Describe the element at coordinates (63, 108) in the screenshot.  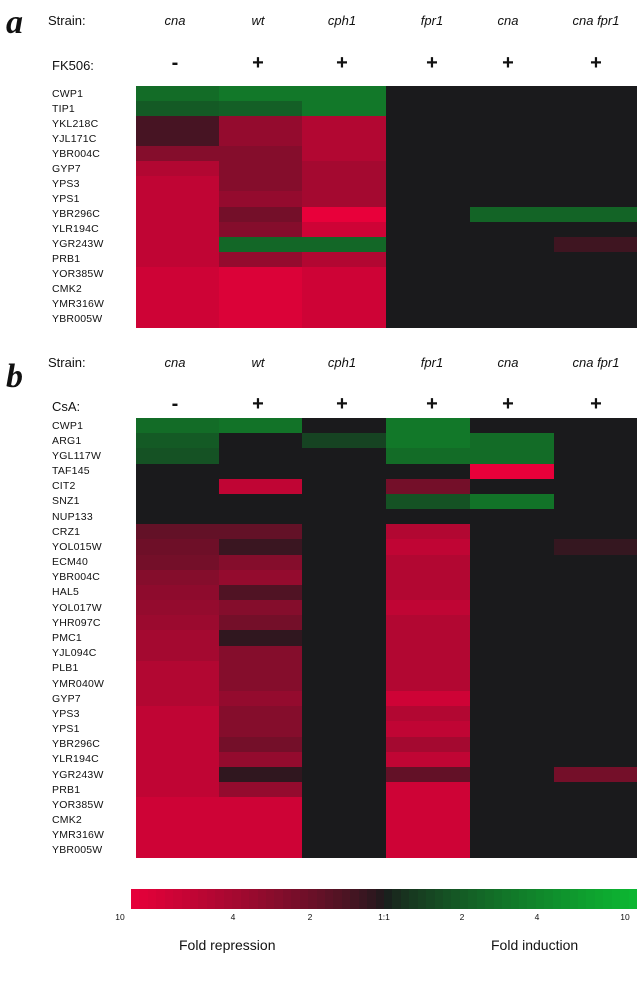
I see `a-gene-label: TIP1` at that location.